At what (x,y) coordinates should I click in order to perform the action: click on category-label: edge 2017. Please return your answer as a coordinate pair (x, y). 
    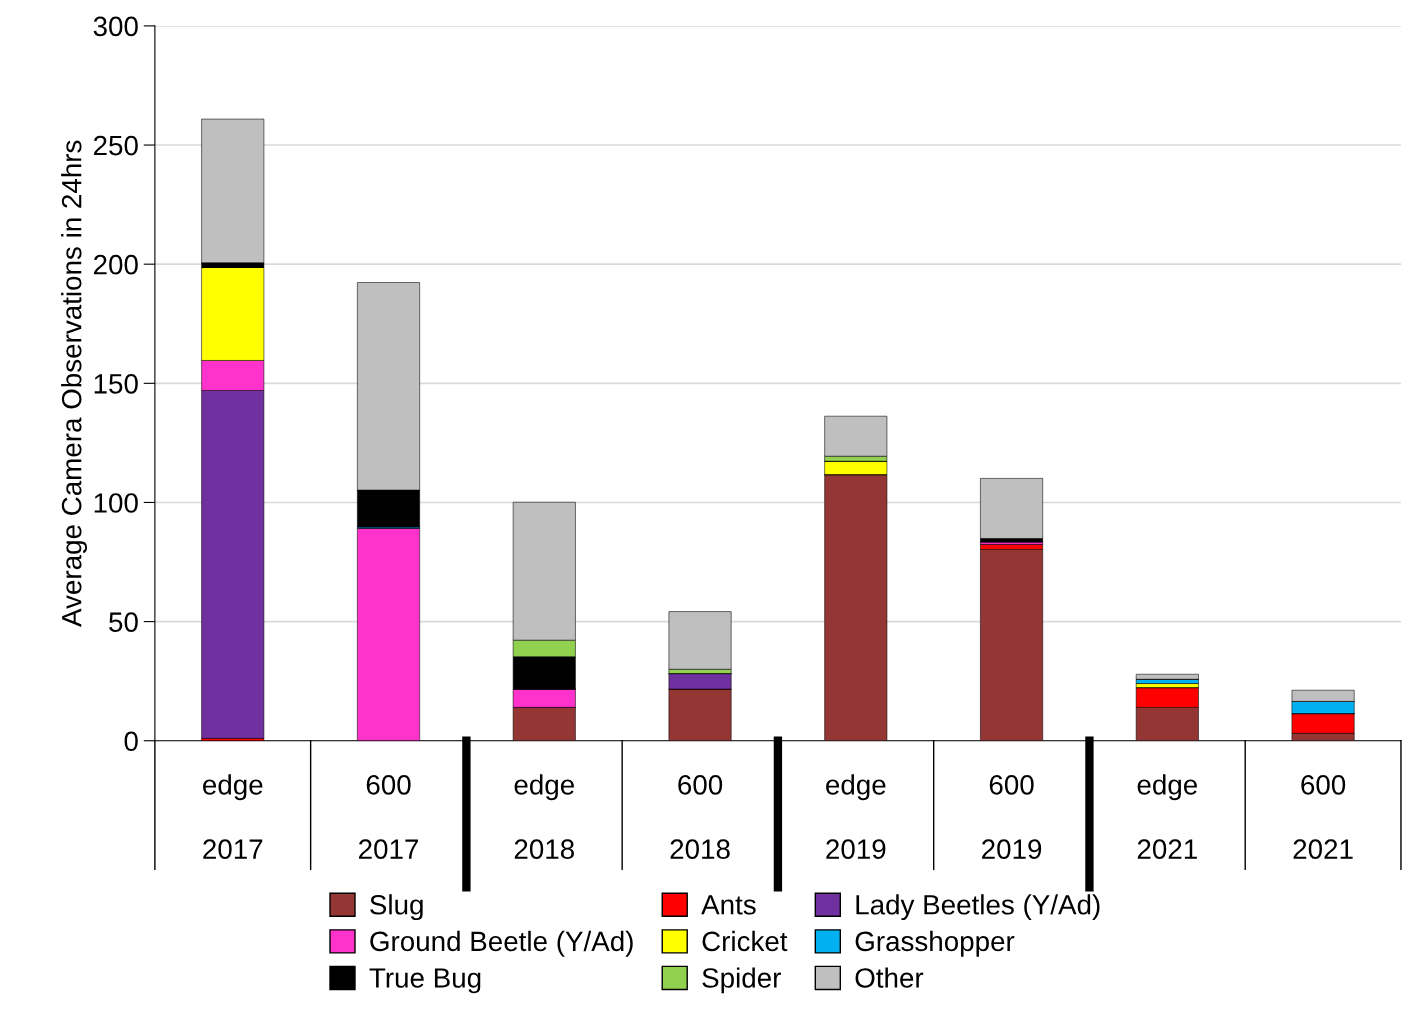
    Looking at the image, I should click on (233, 816).